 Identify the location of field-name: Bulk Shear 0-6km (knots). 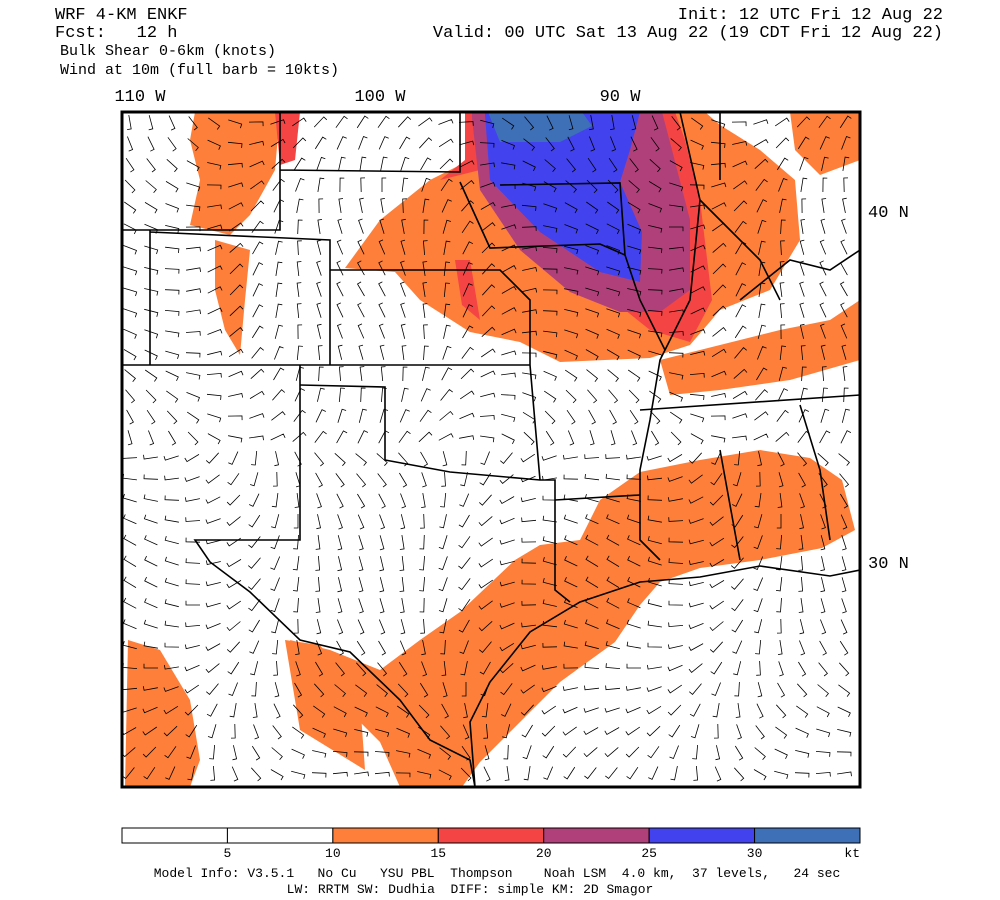
(168, 51).